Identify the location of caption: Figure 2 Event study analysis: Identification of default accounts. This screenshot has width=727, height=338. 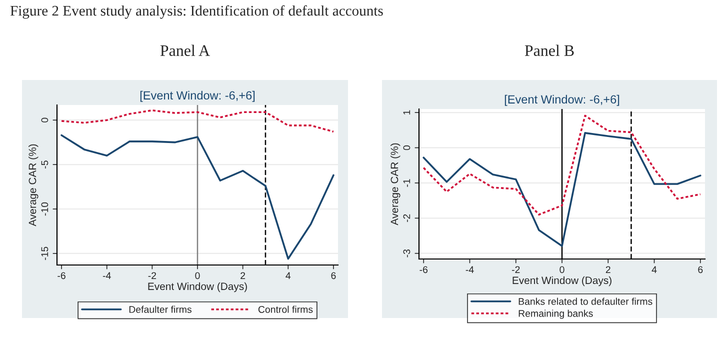
(196, 12).